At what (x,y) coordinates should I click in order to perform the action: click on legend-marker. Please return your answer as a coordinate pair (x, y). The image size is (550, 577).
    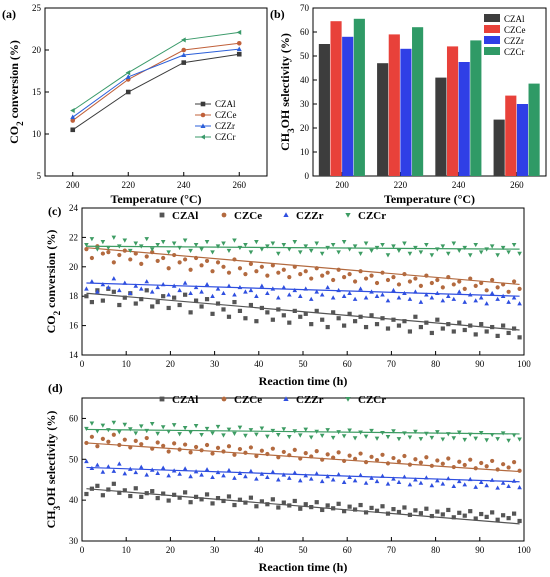
    Looking at the image, I should click on (203, 104).